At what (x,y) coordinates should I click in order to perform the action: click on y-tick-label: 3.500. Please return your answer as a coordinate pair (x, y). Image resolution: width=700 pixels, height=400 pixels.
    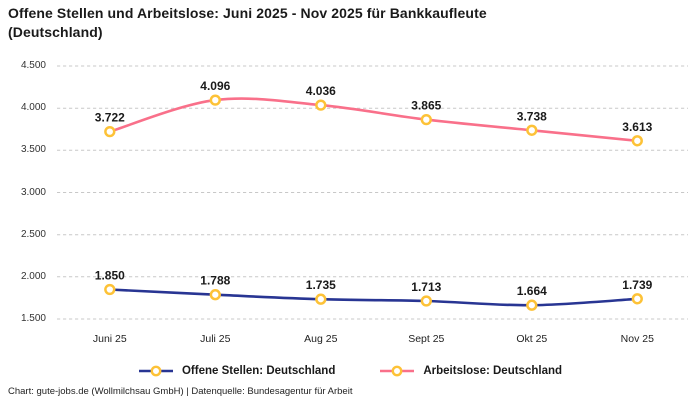
    Looking at the image, I should click on (33, 150).